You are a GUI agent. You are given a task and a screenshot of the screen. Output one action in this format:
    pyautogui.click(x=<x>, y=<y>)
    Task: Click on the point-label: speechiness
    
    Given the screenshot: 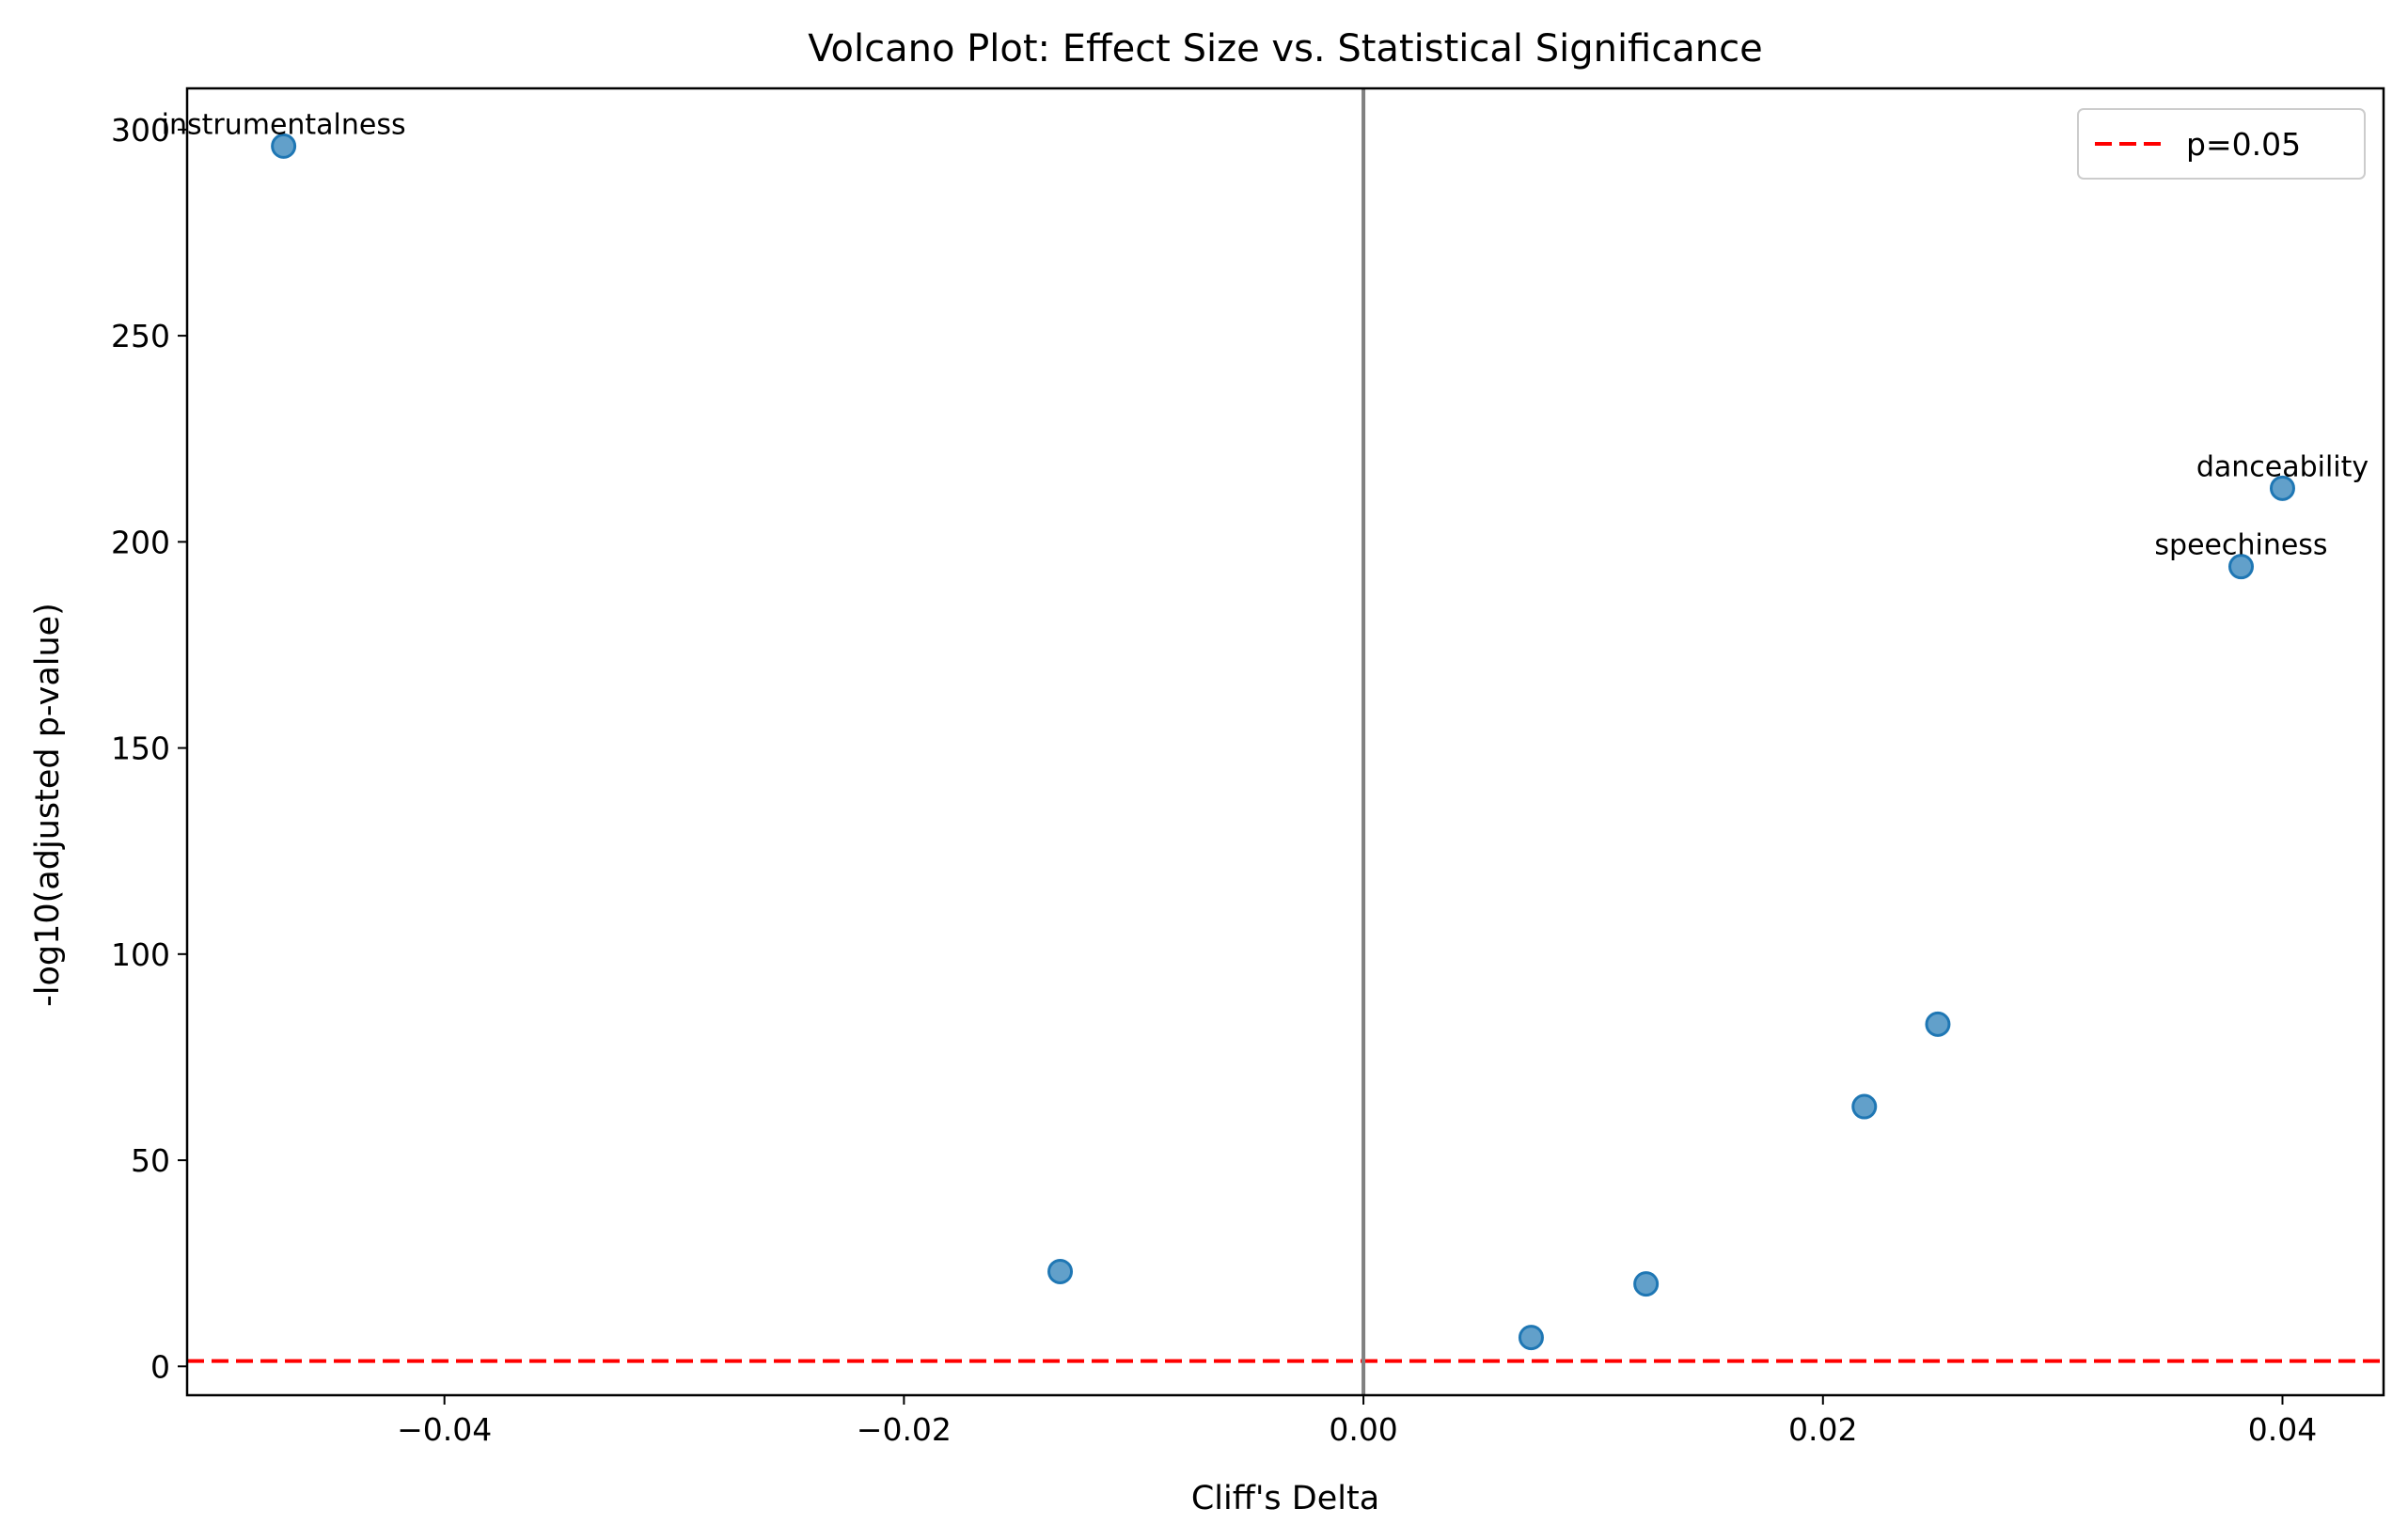 What is the action you would take?
    pyautogui.click(x=2240, y=545)
    